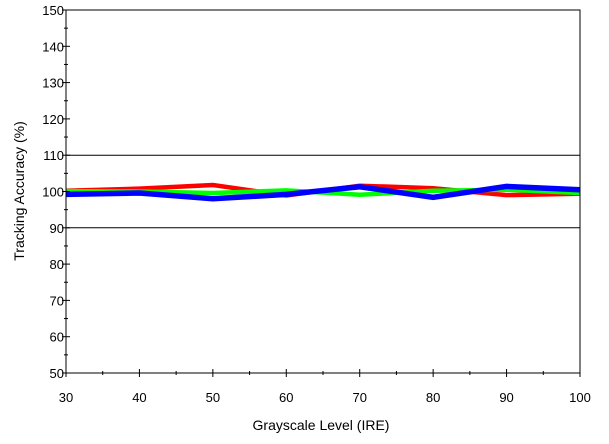 The width and height of the screenshot is (609, 444). Describe the element at coordinates (53, 155) in the screenshot. I see `y-tick-label: 110` at that location.